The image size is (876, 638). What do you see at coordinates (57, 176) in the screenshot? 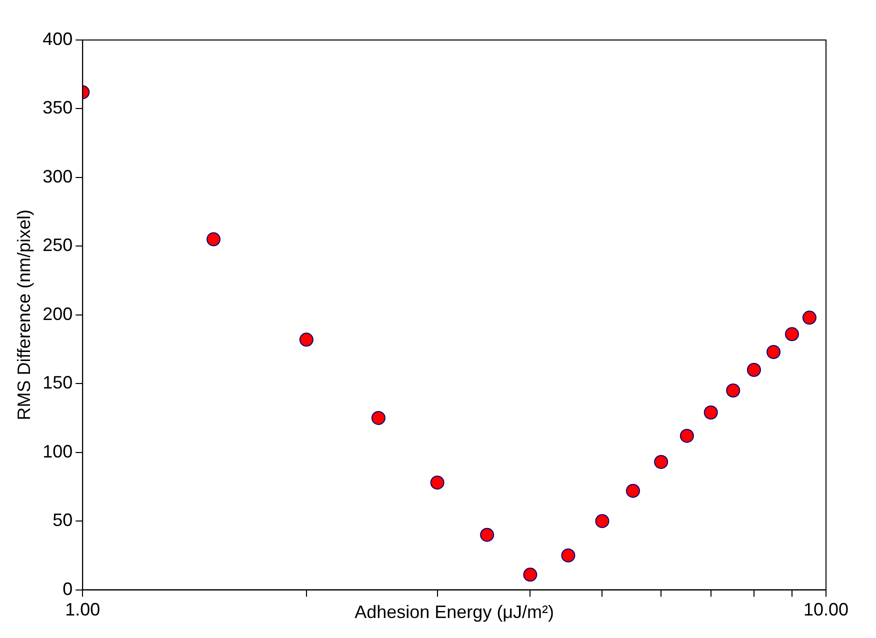
I see `y-tick-label: 300` at bounding box center [57, 176].